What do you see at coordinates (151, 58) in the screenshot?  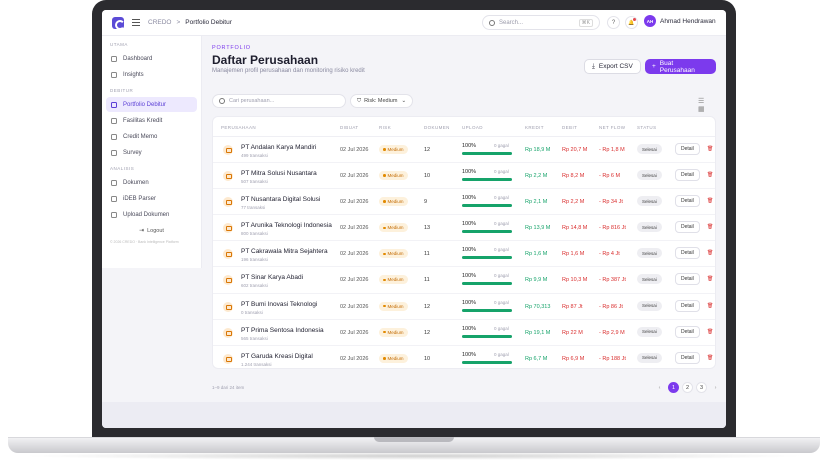 I see `sidebar-item-dashboard: Dashboard` at bounding box center [151, 58].